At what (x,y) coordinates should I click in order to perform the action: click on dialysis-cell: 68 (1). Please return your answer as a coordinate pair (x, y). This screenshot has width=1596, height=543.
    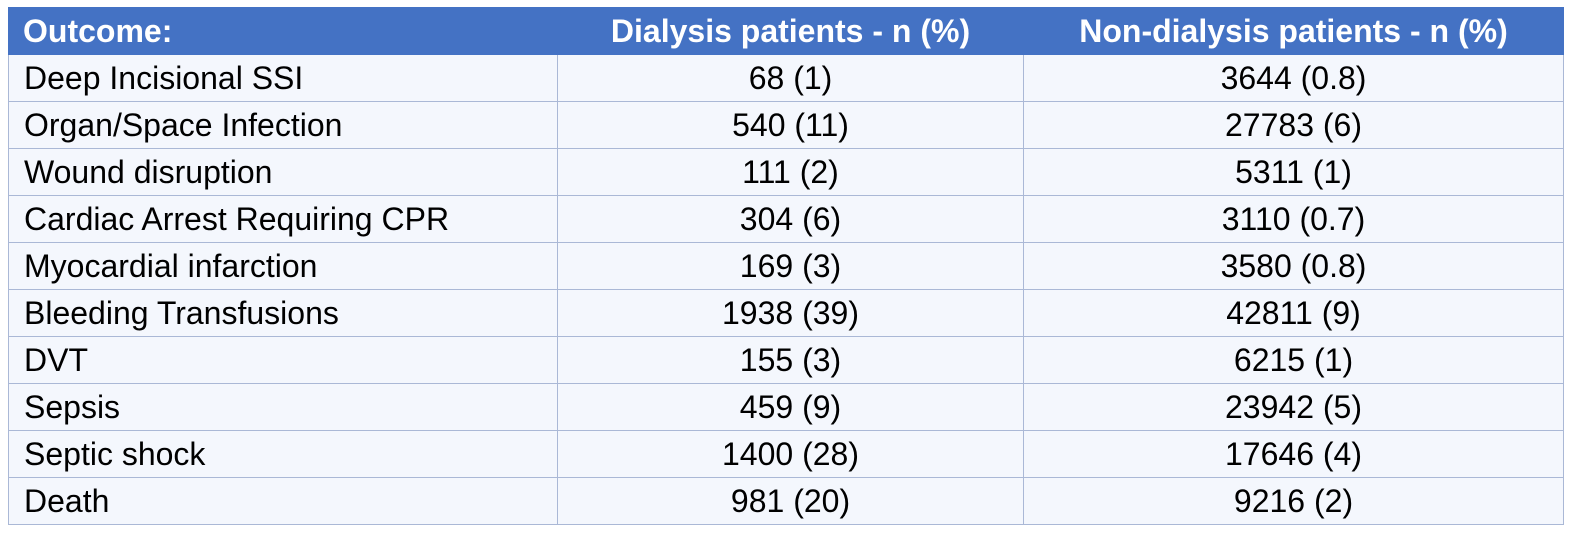
    Looking at the image, I should click on (790, 78).